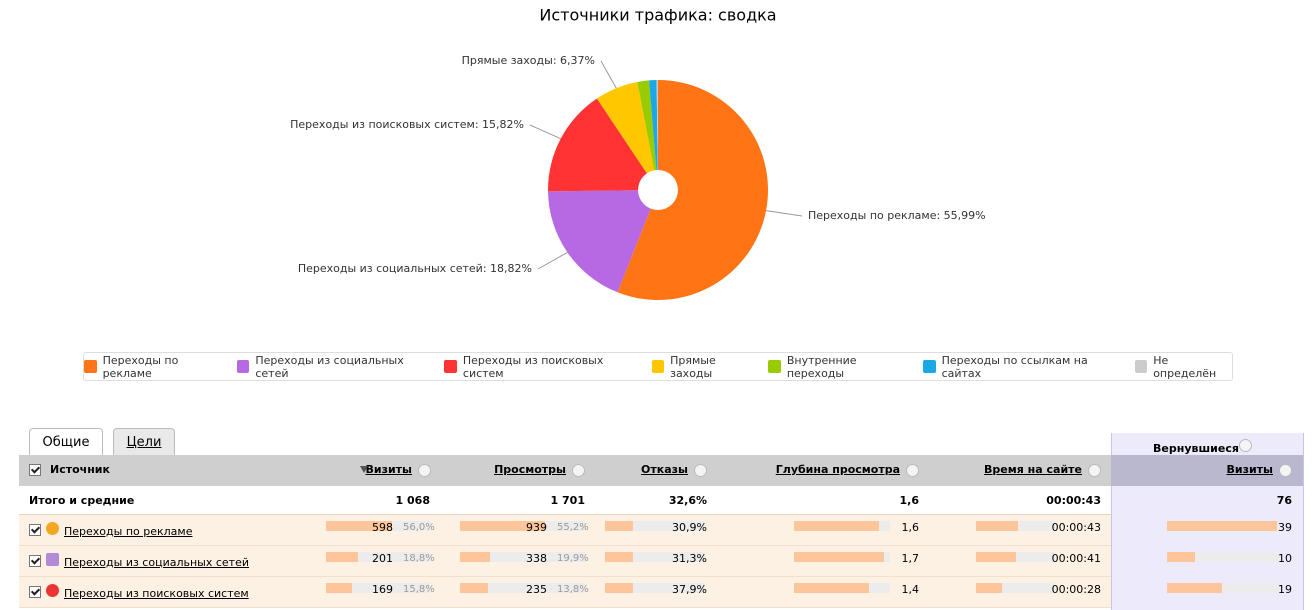  I want to click on legend-item: Переходы по рекламе, so click(155, 367).